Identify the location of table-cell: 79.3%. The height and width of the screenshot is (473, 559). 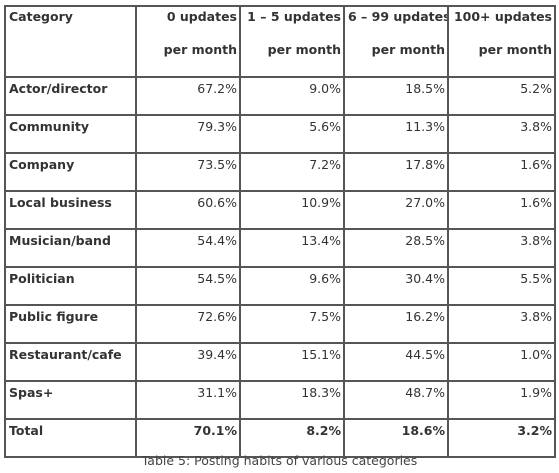
(188, 134).